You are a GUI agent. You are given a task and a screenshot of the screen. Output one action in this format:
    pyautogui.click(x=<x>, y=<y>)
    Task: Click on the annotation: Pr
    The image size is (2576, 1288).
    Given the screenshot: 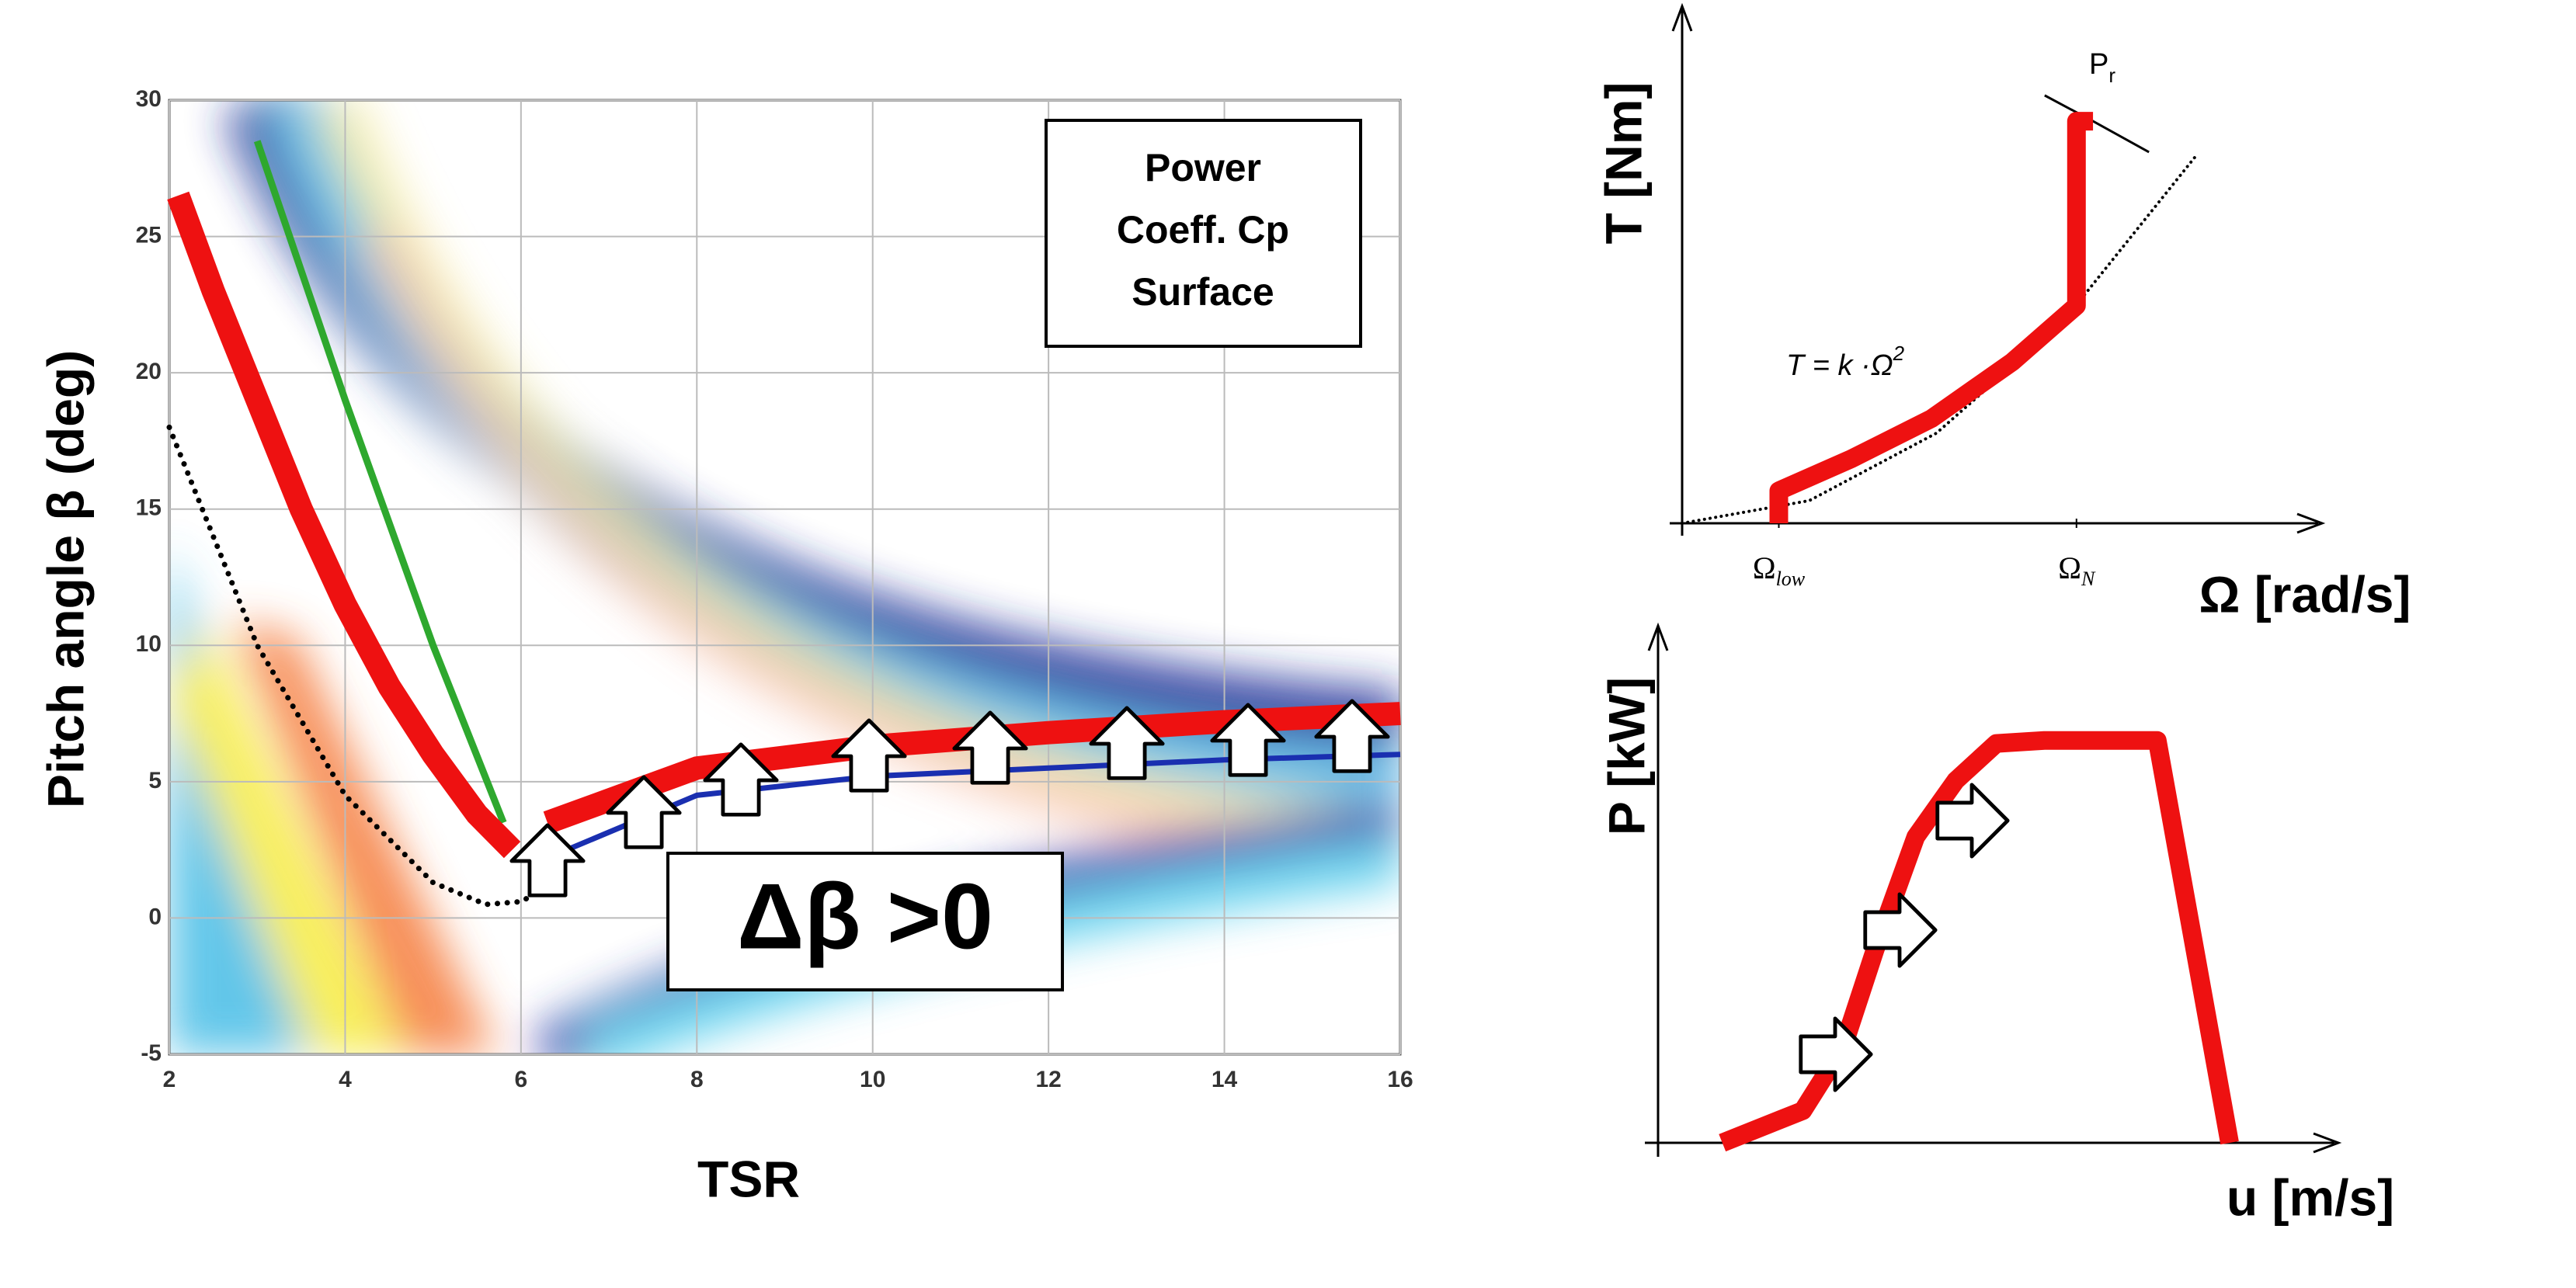 What is the action you would take?
    pyautogui.click(x=2102, y=67)
    